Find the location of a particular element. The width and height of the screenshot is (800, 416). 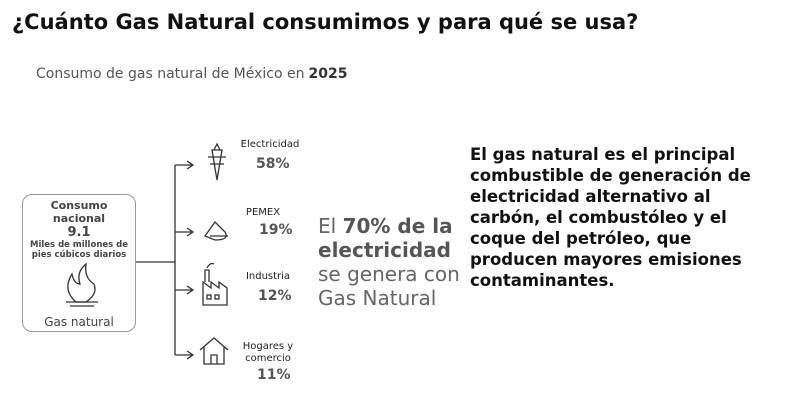

branch-share: 11% is located at coordinates (274, 375).